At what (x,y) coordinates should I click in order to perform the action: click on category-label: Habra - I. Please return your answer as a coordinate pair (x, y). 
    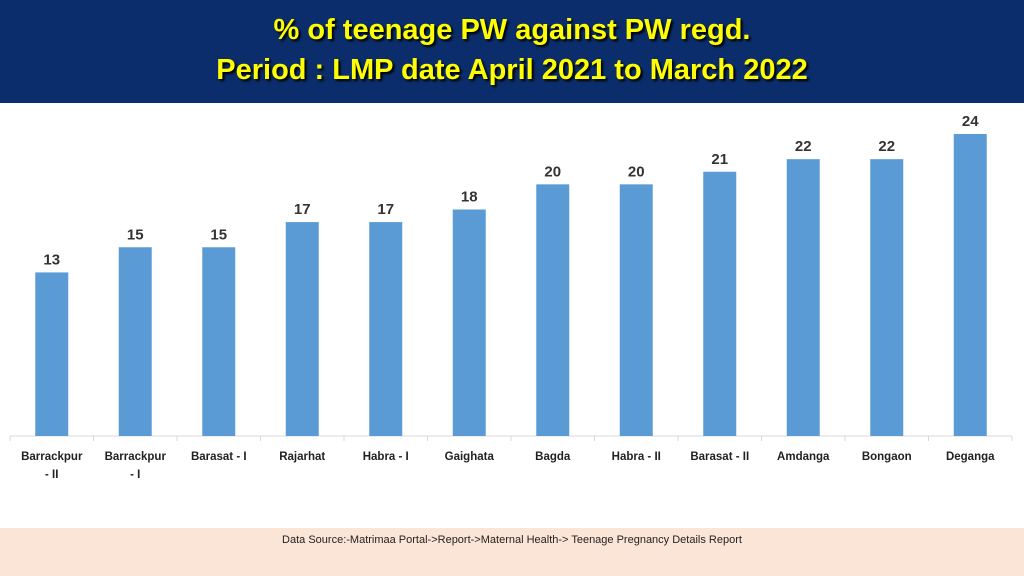
    Looking at the image, I should click on (386, 457).